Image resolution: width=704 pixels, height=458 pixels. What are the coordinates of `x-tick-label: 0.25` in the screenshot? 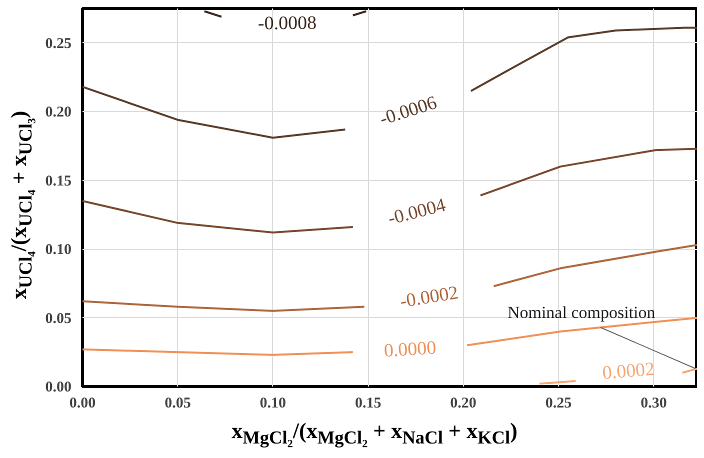 It's located at (558, 404).